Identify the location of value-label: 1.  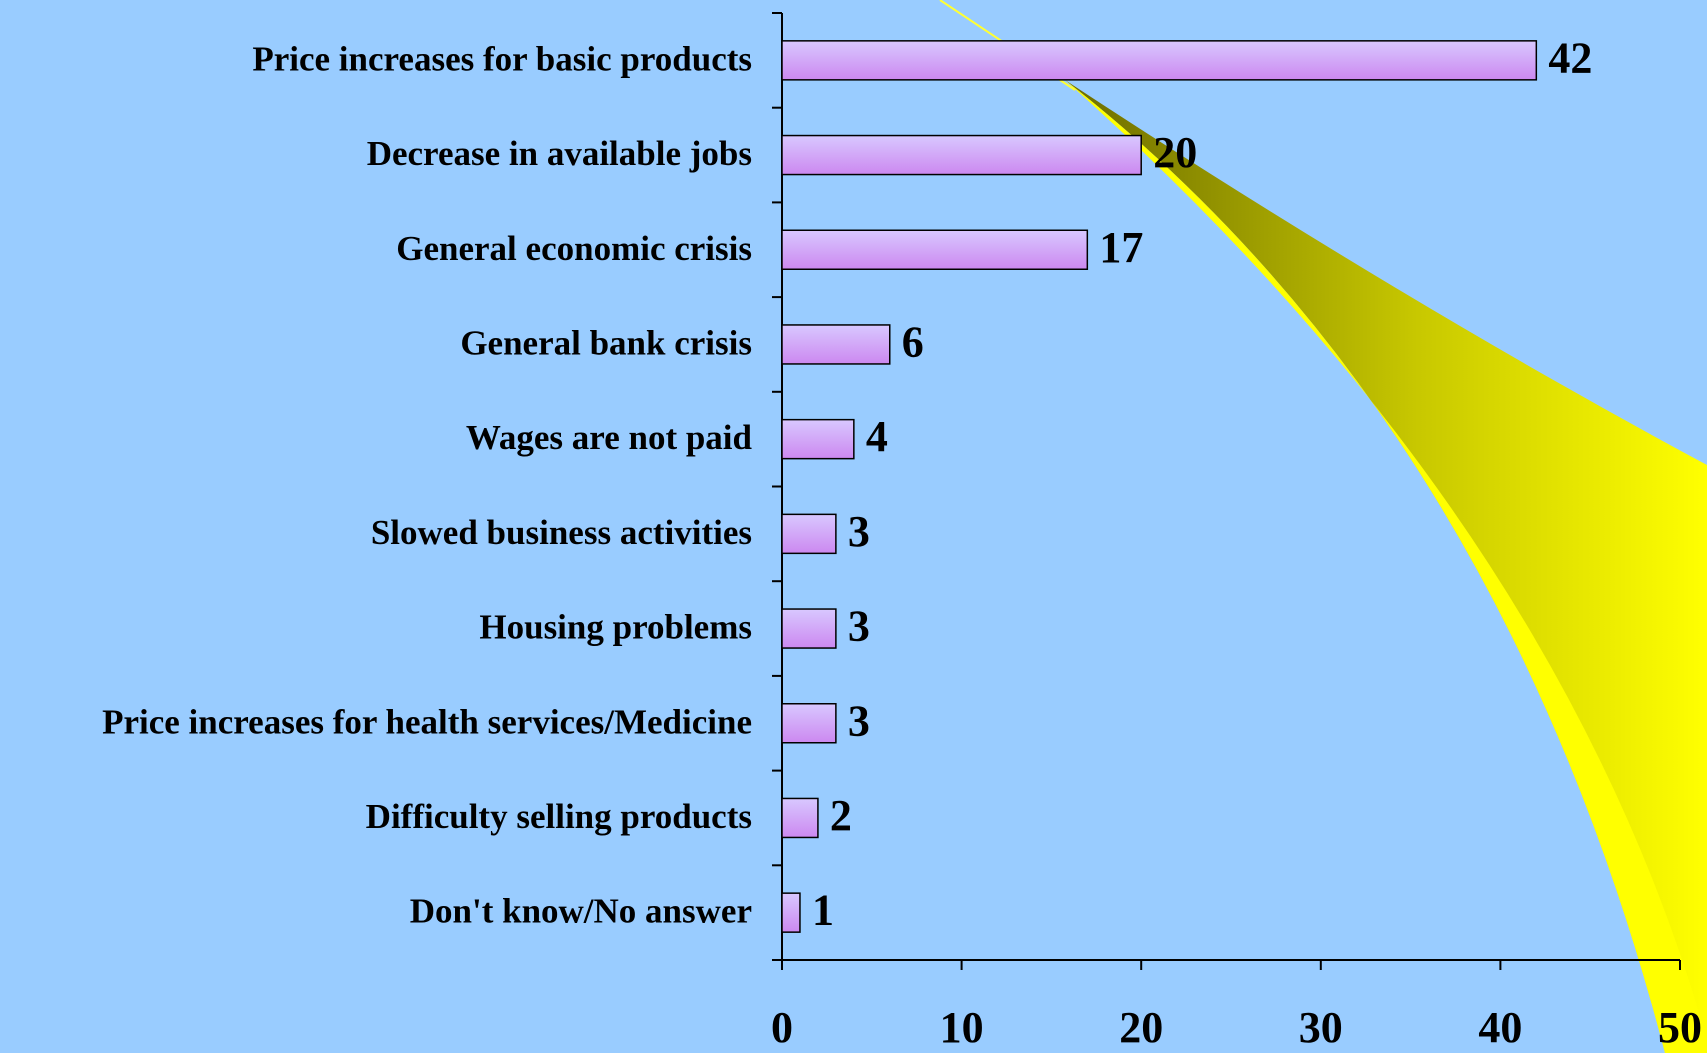
(823, 910).